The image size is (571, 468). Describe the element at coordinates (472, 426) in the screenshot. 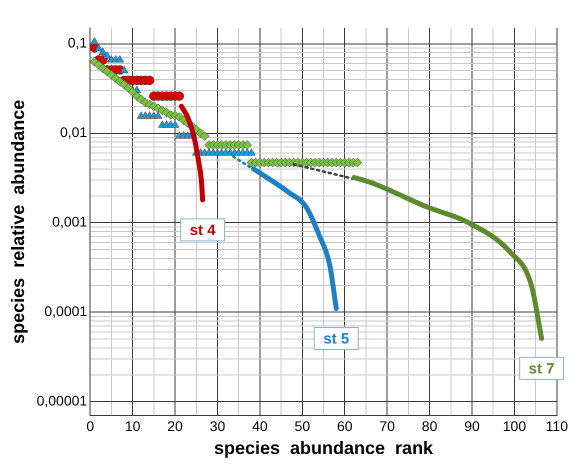

I see `x-tick-label: 90` at that location.